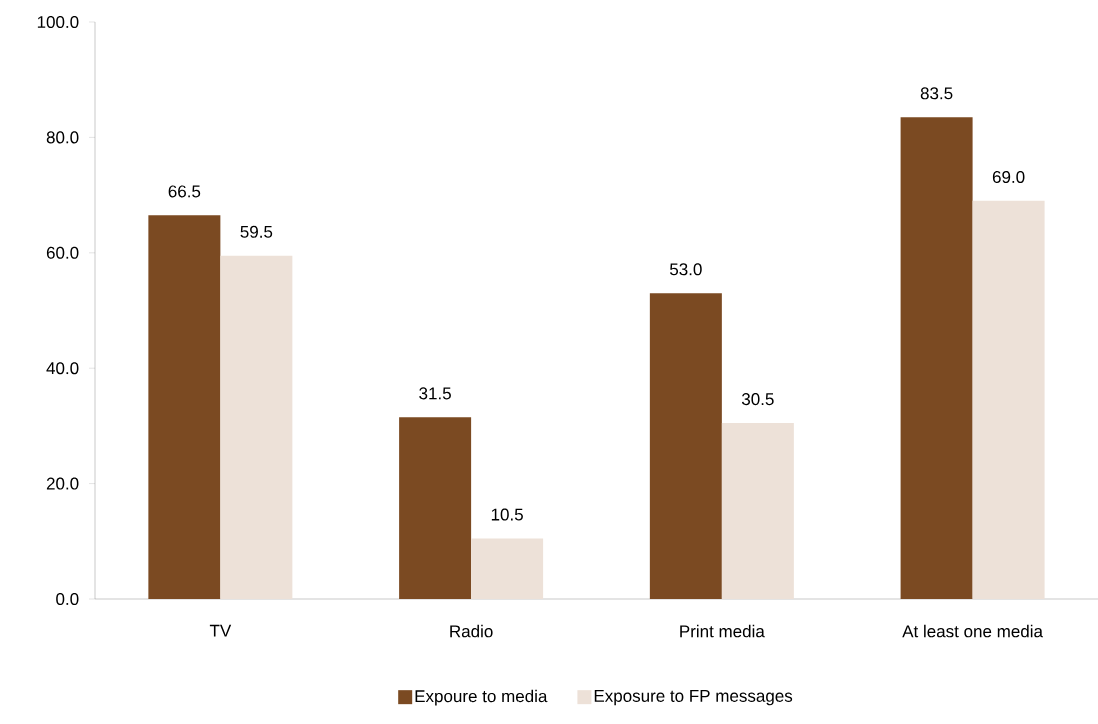 This screenshot has height=724, width=1098. Describe the element at coordinates (62, 483) in the screenshot. I see `y-tick-label: 20.0` at that location.